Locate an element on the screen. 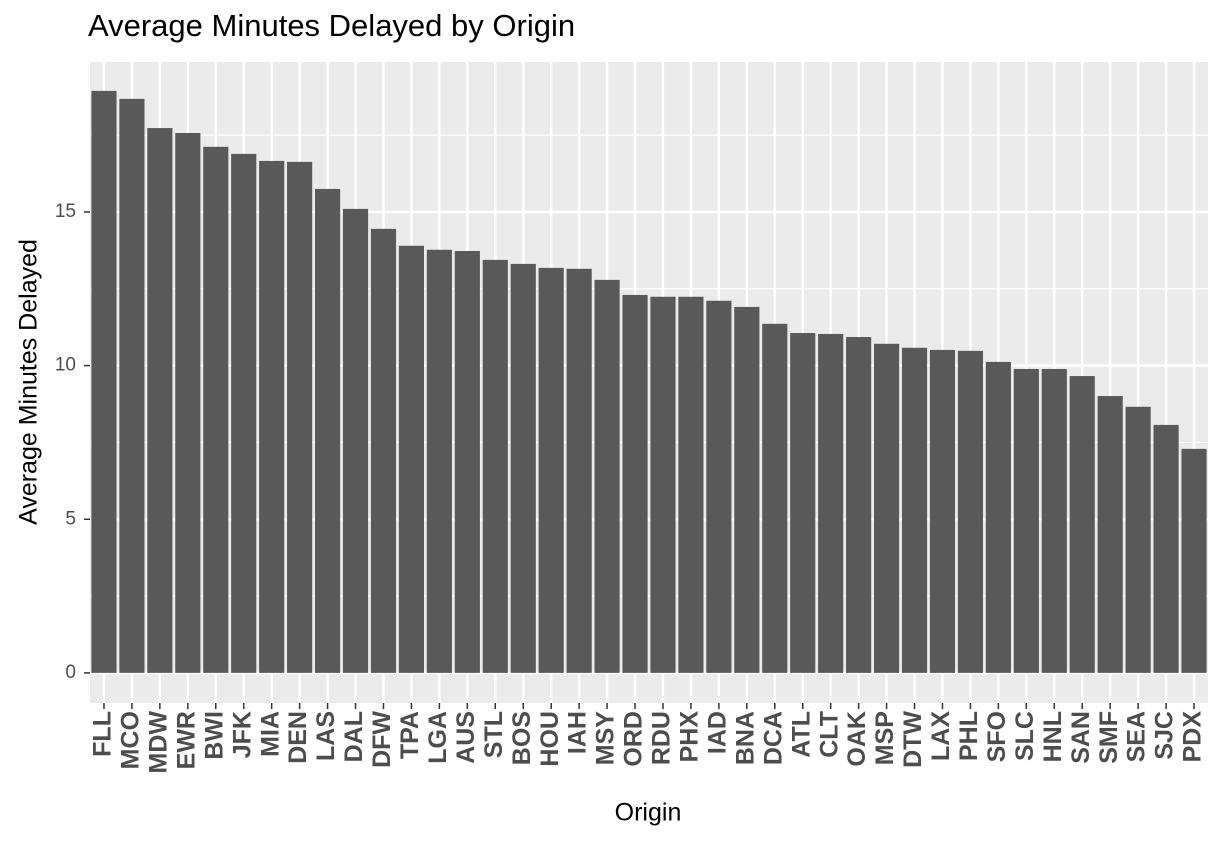 The width and height of the screenshot is (1220, 844). x-tick-label: SJC is located at coordinates (1165, 735).